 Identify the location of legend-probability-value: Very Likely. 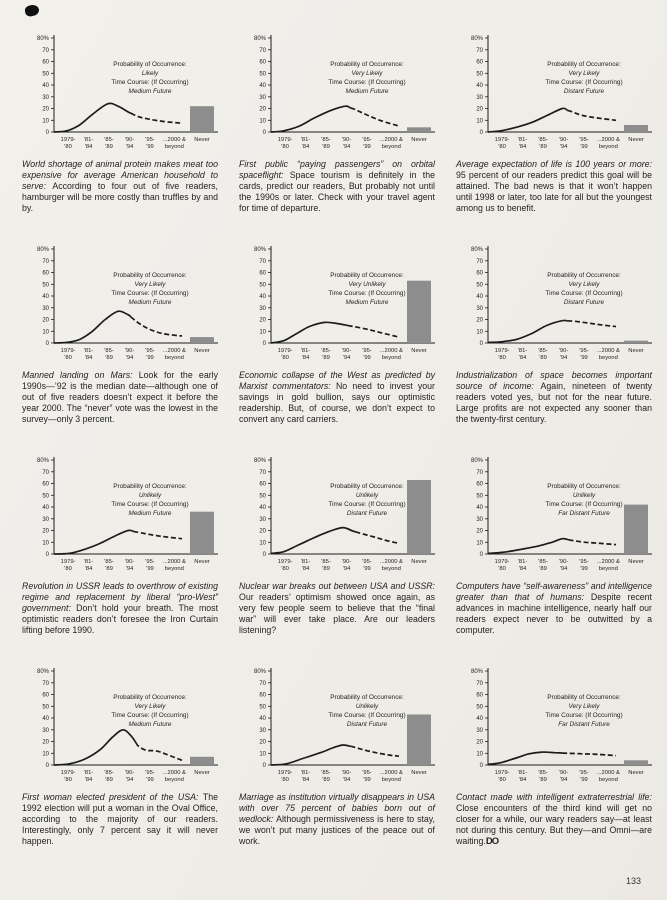
(584, 706).